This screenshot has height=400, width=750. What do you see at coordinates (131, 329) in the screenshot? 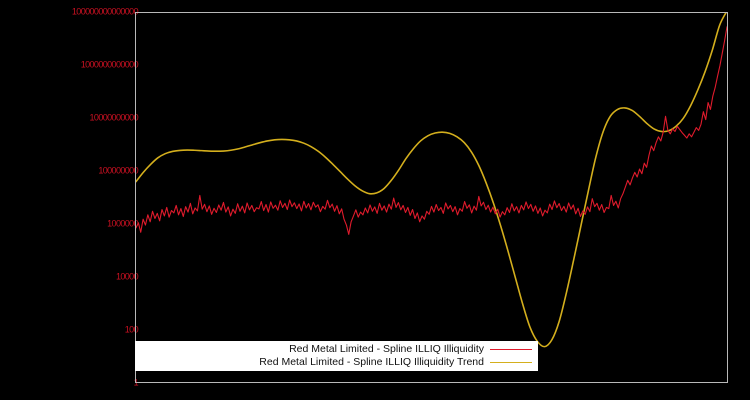
I see `y-axis-tick-label: 100` at bounding box center [131, 329].